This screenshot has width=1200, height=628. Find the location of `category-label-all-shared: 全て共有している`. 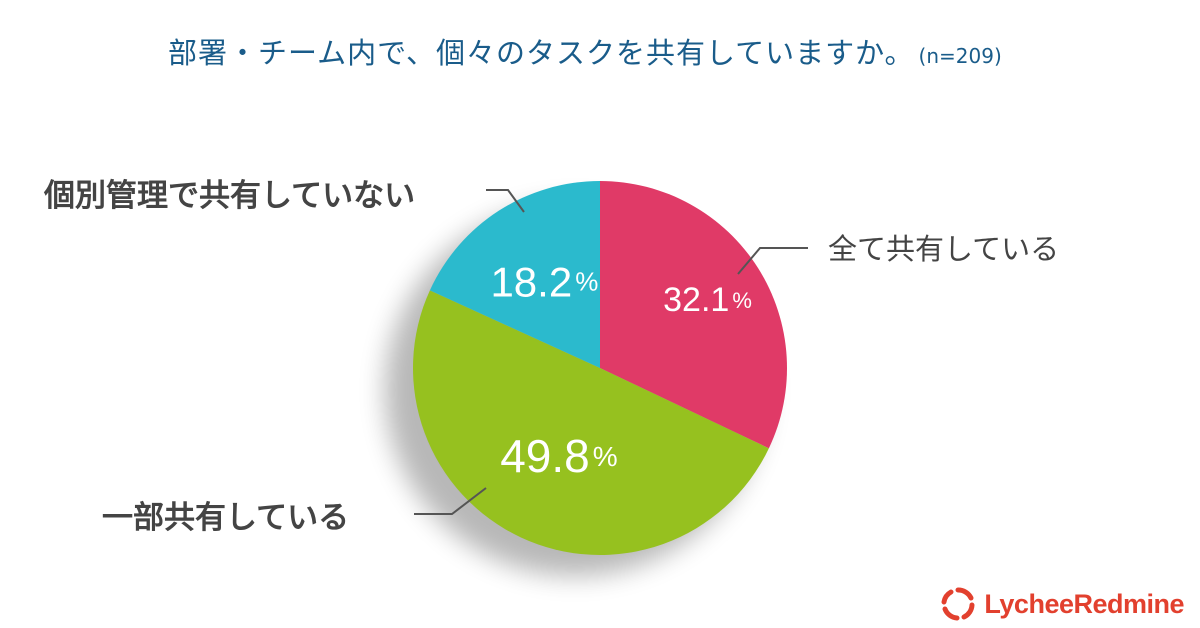

category-label-all-shared: 全て共有している is located at coordinates (944, 249).